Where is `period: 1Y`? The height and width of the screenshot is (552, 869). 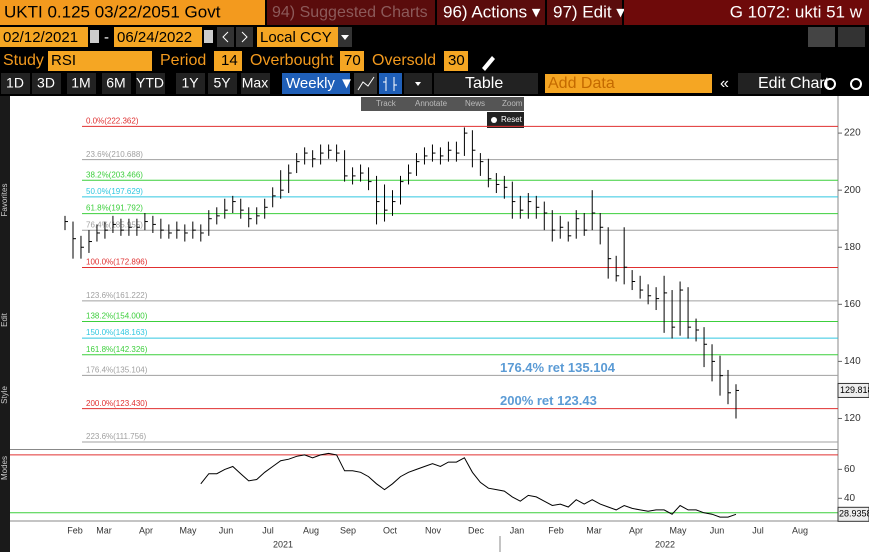
period: 1Y is located at coordinates (190, 83).